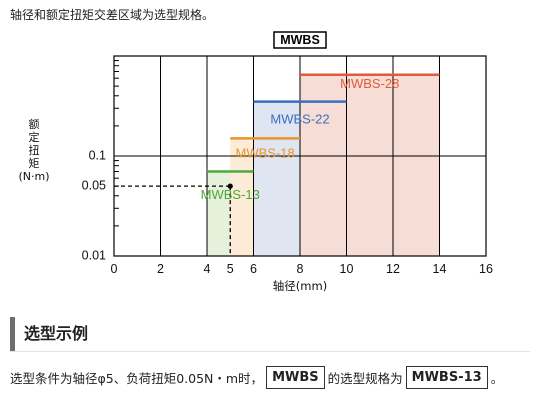  What do you see at coordinates (230, 194) in the screenshot?
I see `mwbs-13-label: MWBS-13` at bounding box center [230, 194].